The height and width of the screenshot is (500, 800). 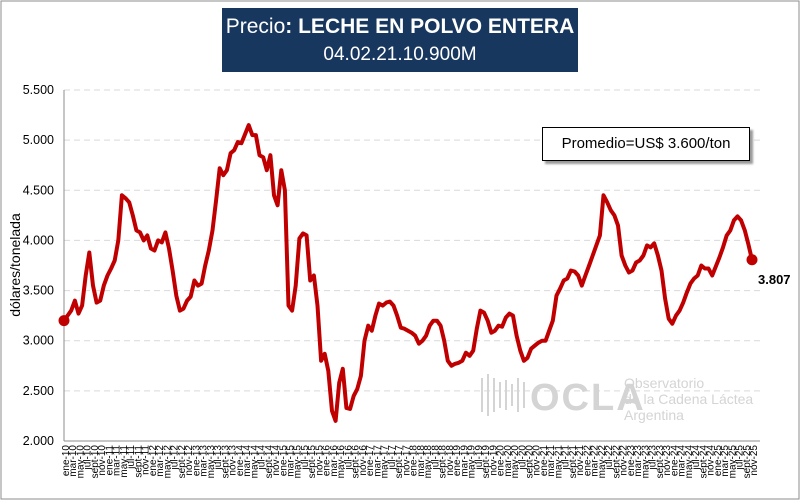 I want to click on x-tick-label: nov-11, so click(x=146, y=460).